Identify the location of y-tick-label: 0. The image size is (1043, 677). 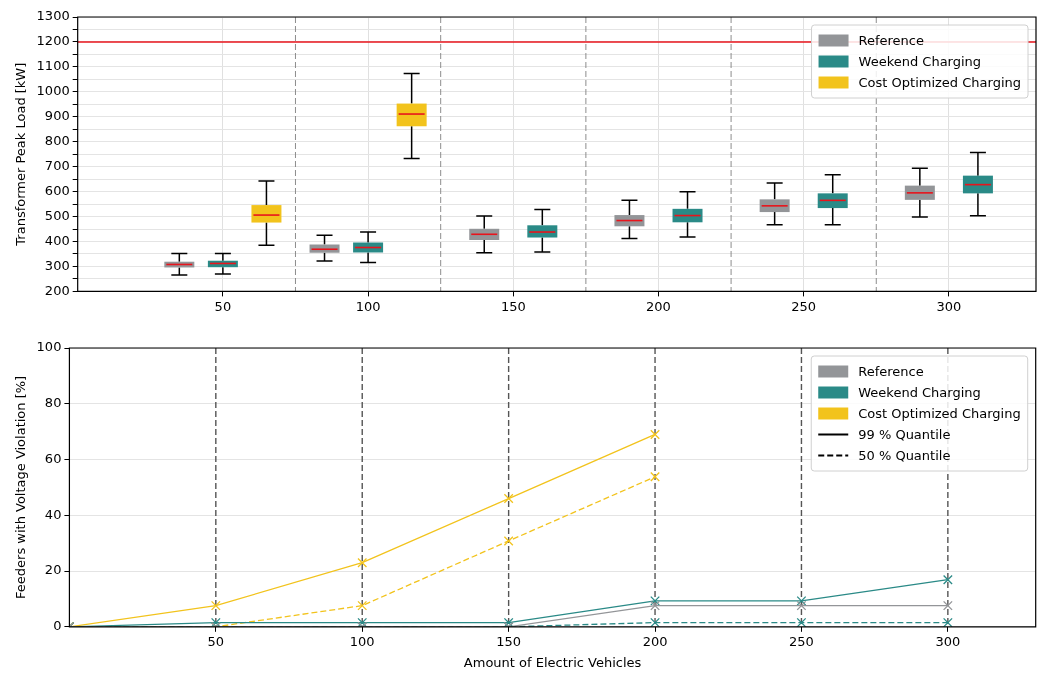
(57, 626).